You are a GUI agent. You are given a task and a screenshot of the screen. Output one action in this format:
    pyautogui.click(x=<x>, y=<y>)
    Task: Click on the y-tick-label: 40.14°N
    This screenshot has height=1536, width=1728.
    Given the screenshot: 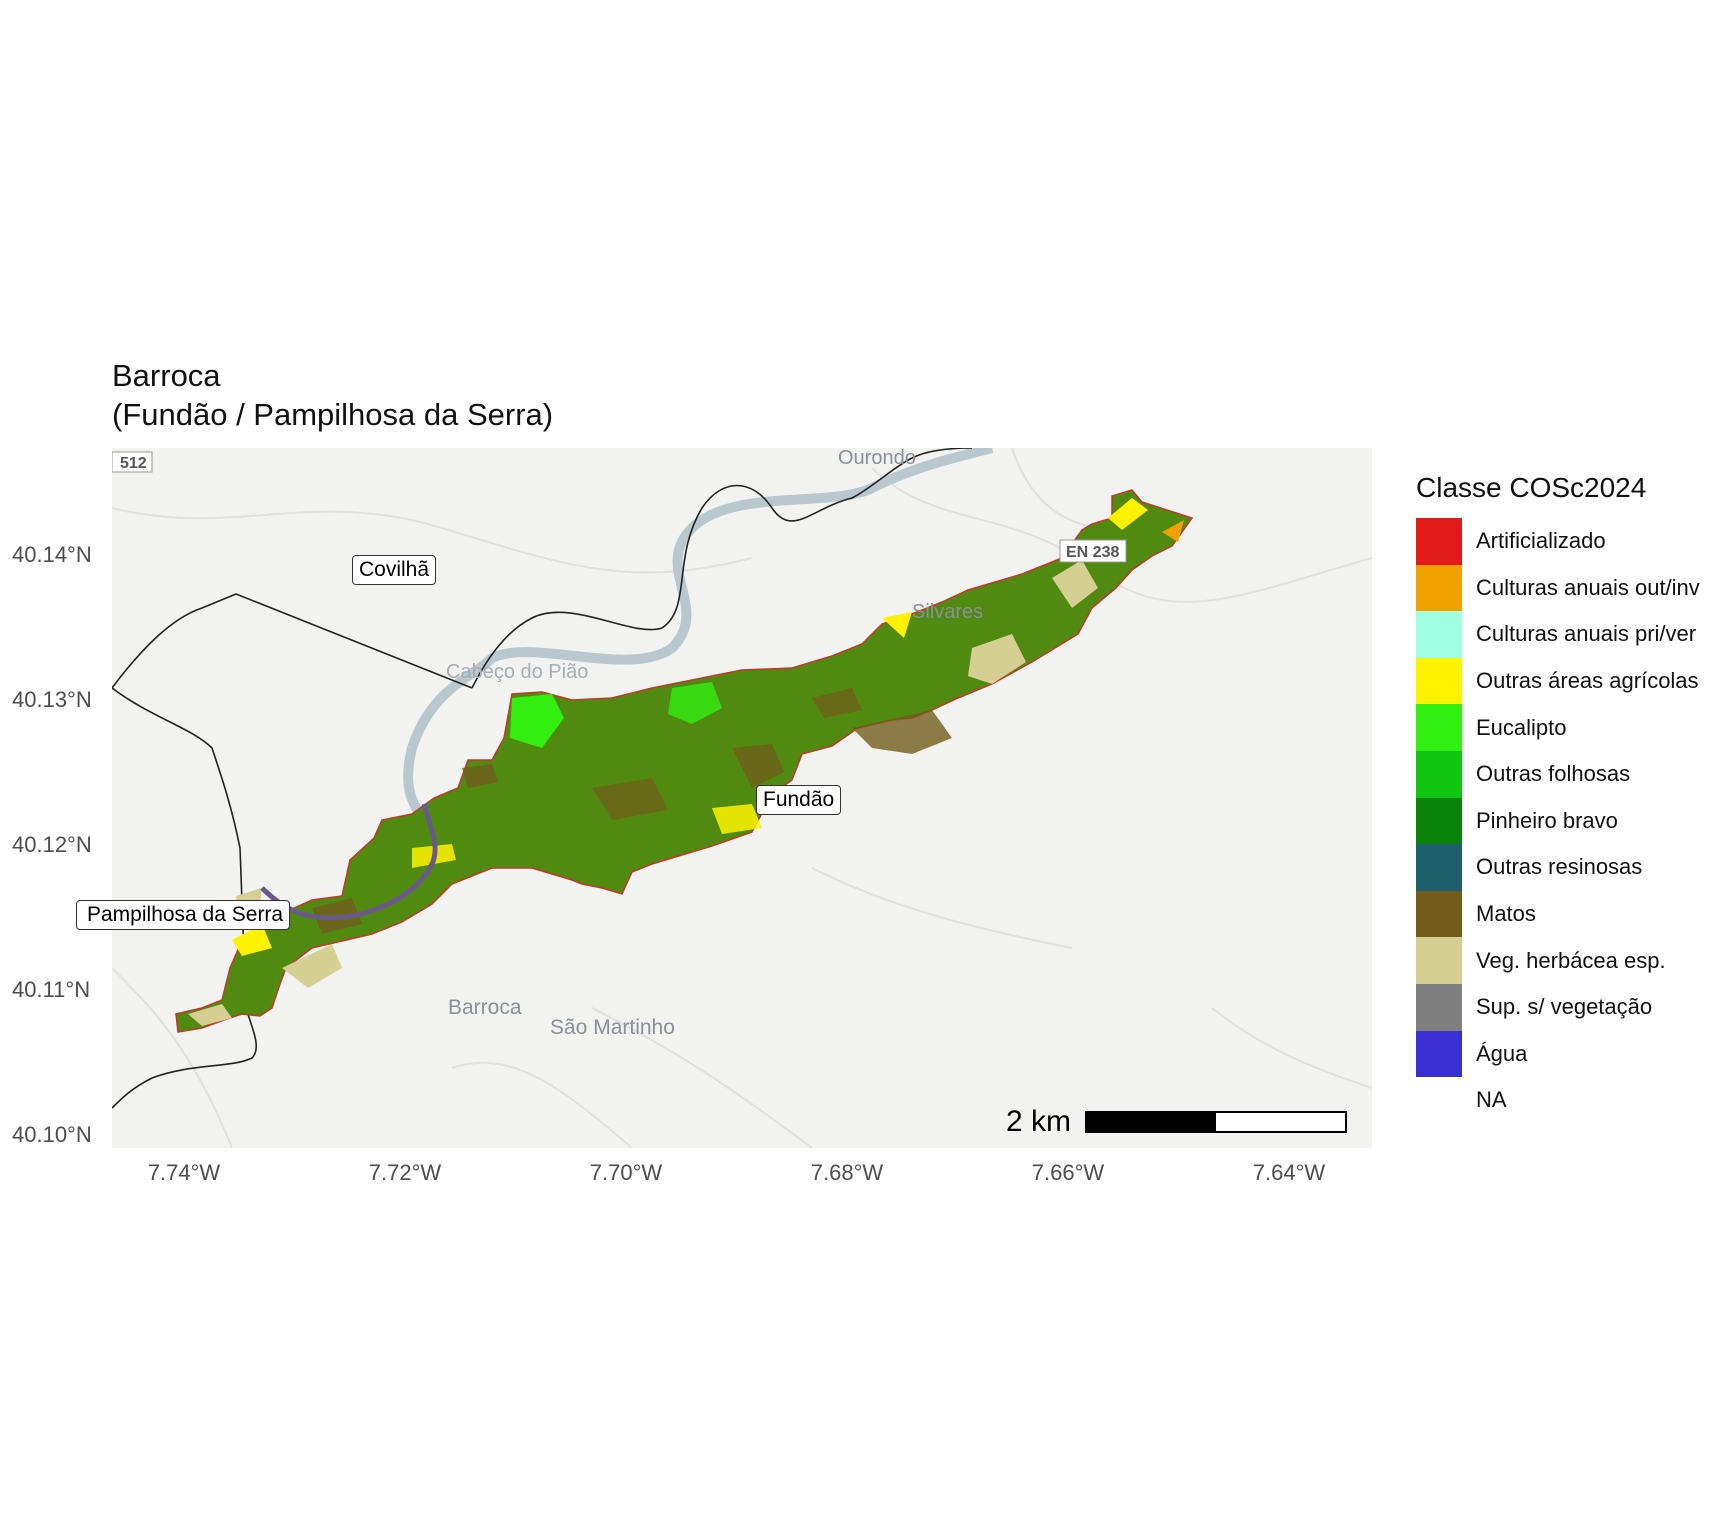 What is the action you would take?
    pyautogui.click(x=52, y=554)
    